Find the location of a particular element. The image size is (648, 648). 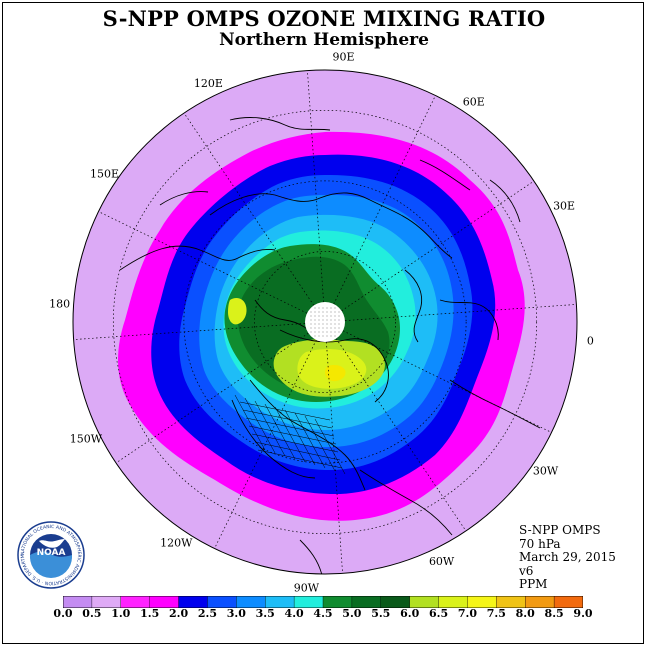

map-title: S-NPP OMPS OZONE MIXING RATIO is located at coordinates (324, 18).